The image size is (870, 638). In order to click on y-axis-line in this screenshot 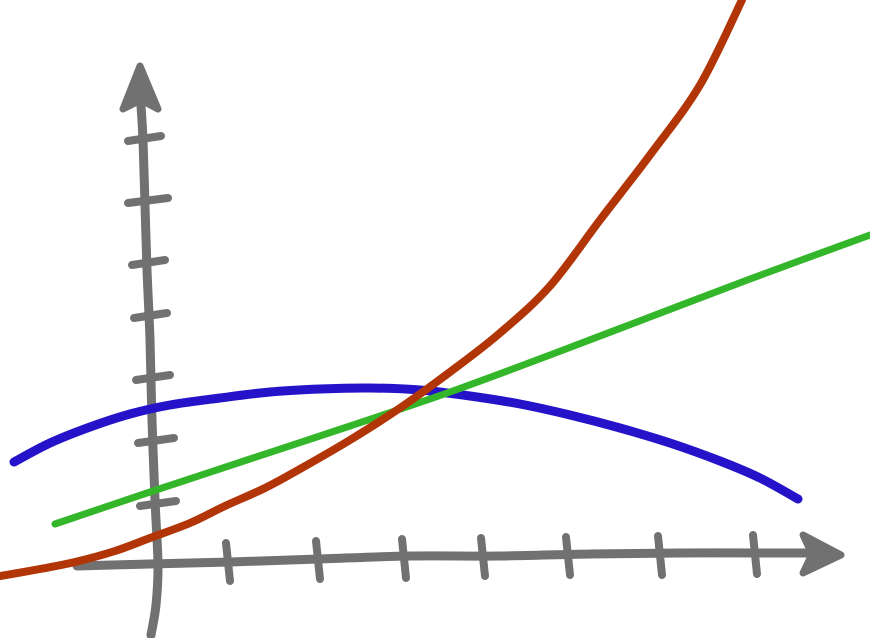, I will do `click(149, 369)`.